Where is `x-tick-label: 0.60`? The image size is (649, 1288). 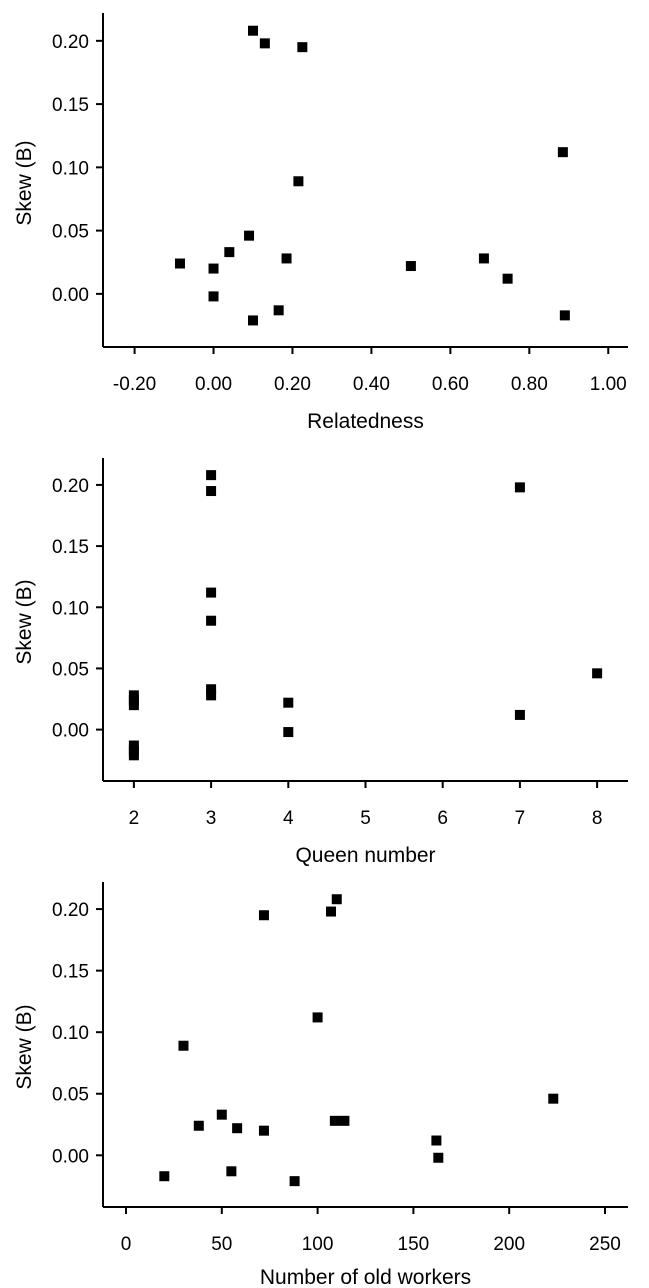 x-tick-label: 0.60 is located at coordinates (450, 384).